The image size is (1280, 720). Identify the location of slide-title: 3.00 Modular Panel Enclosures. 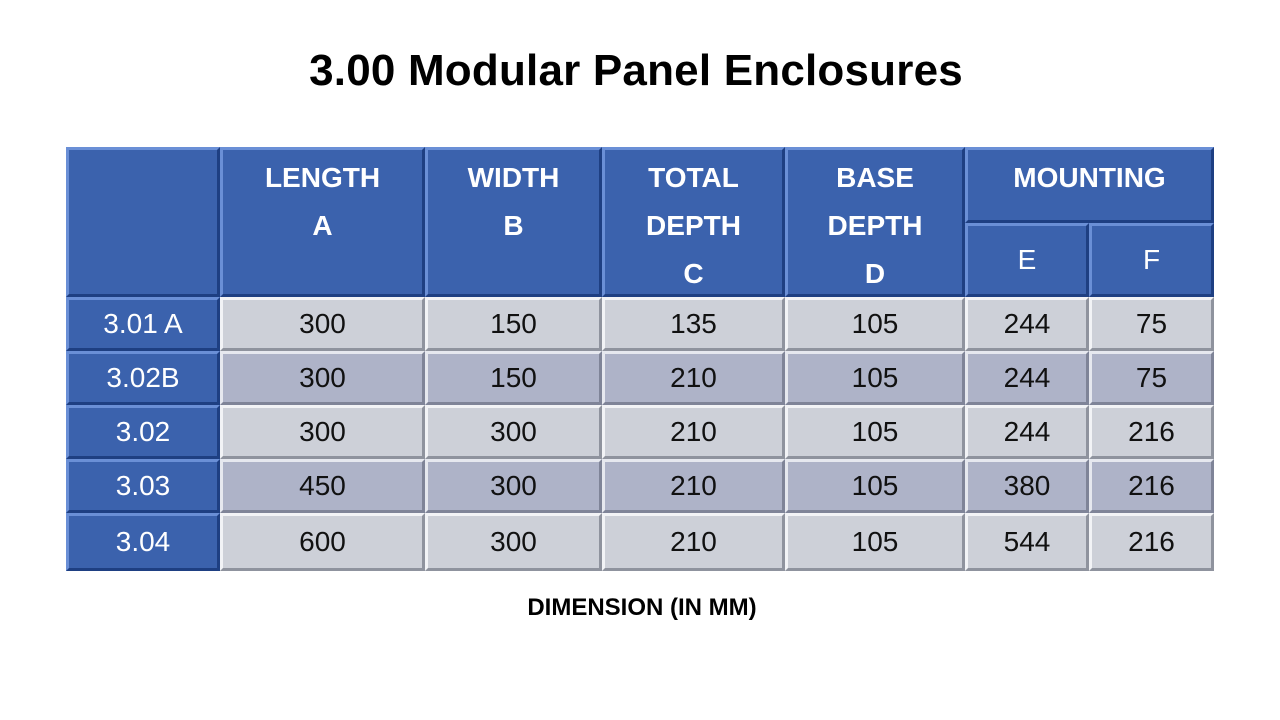
(636, 70).